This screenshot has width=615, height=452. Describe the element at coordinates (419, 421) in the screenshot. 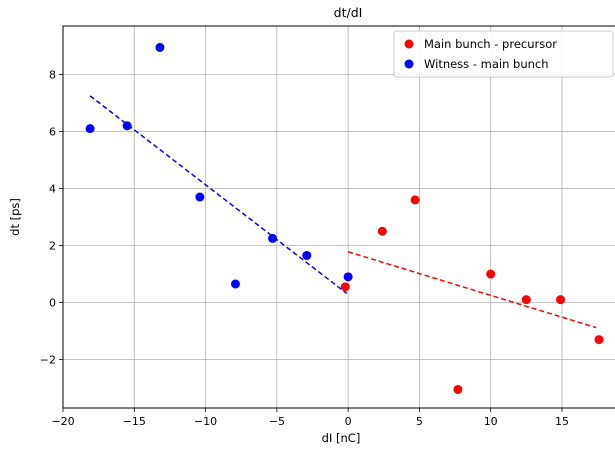

I see `x-tick-label: 5` at that location.